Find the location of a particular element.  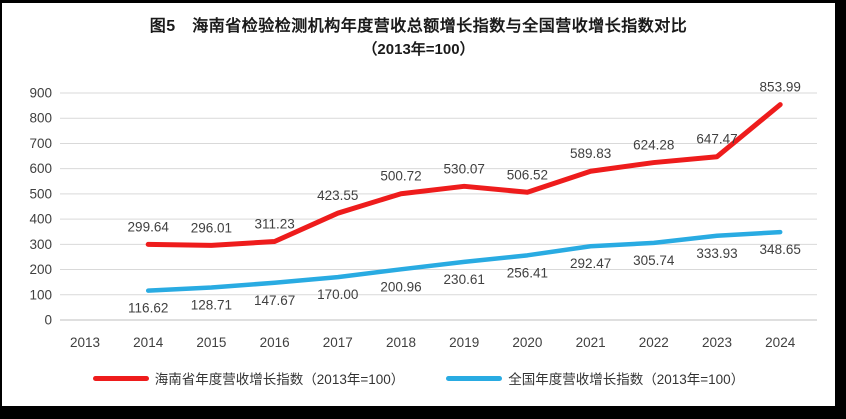

series-line-national is located at coordinates (464, 261).